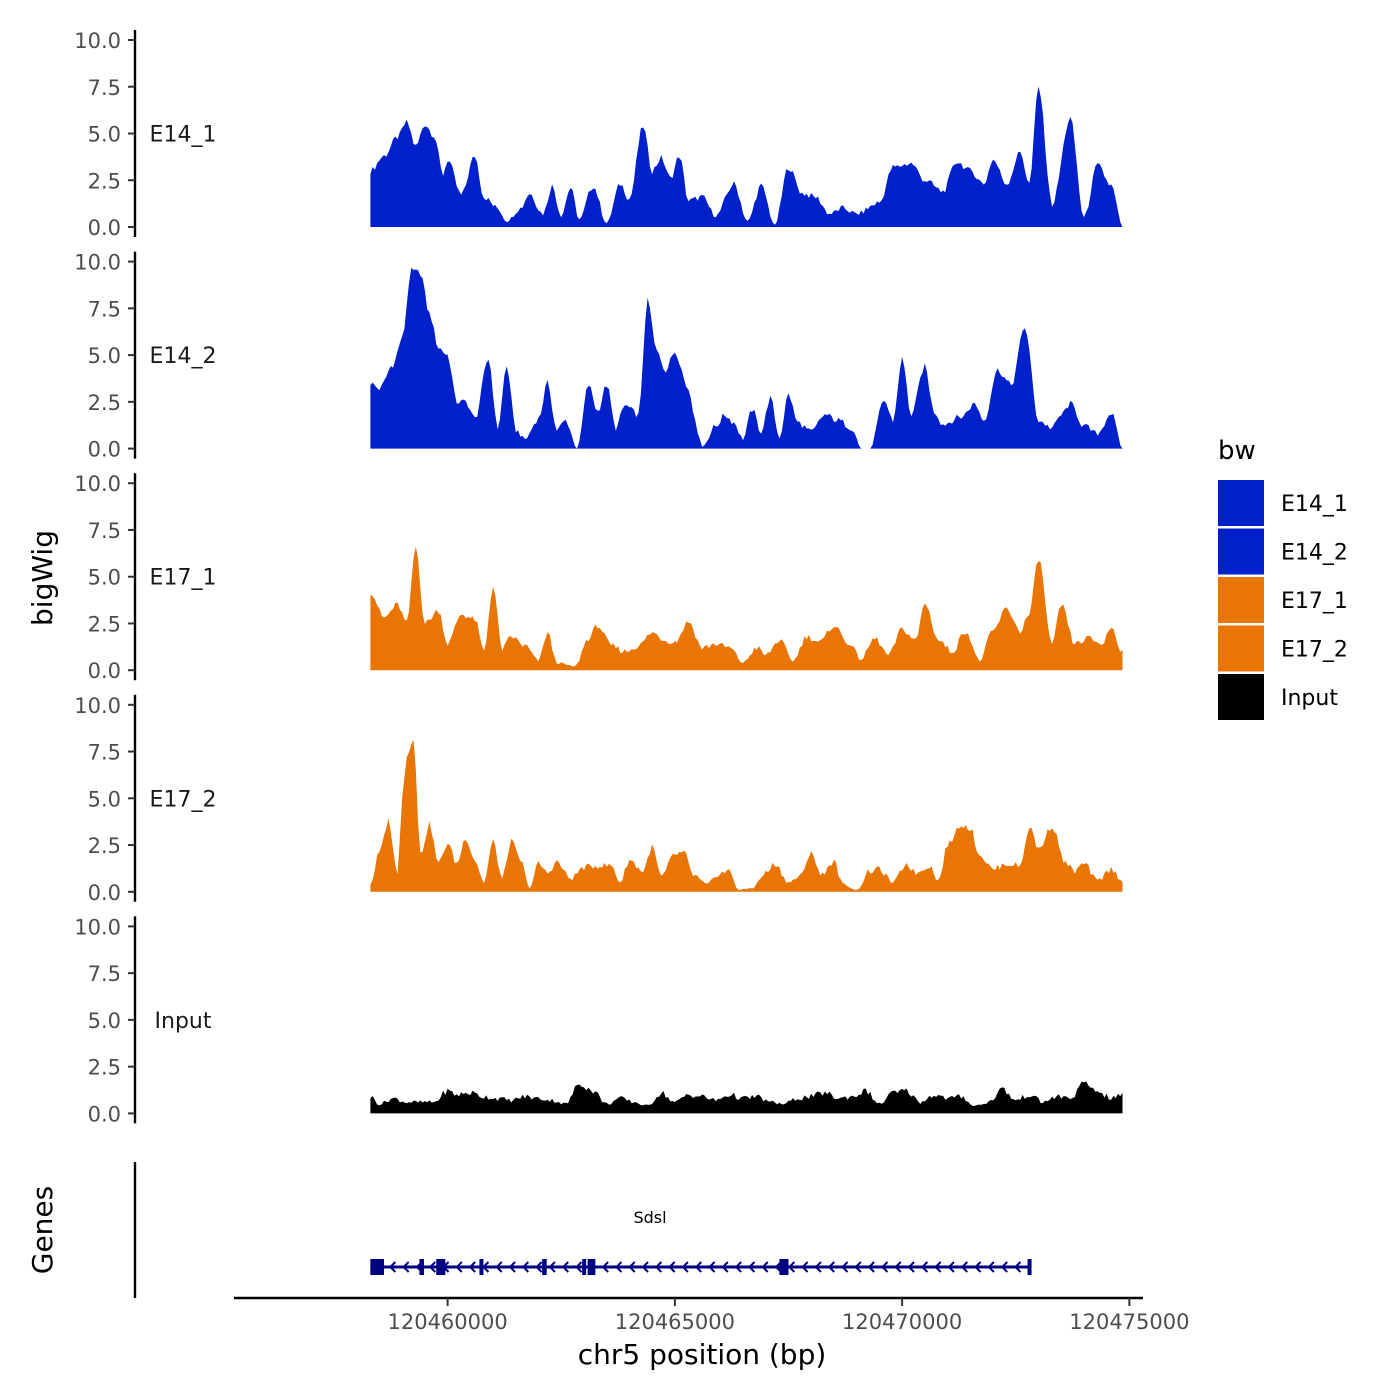 The image size is (1400, 1400). I want to click on track-label-E14_1: E14_1, so click(183, 135).